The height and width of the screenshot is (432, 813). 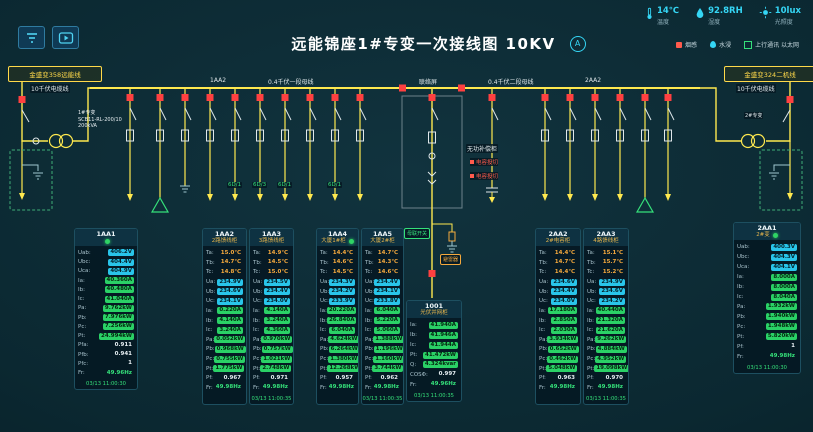 What do you see at coordinates (606, 272) in the screenshot?
I see `metric-row: Tc: 15.2℃` at bounding box center [606, 272].